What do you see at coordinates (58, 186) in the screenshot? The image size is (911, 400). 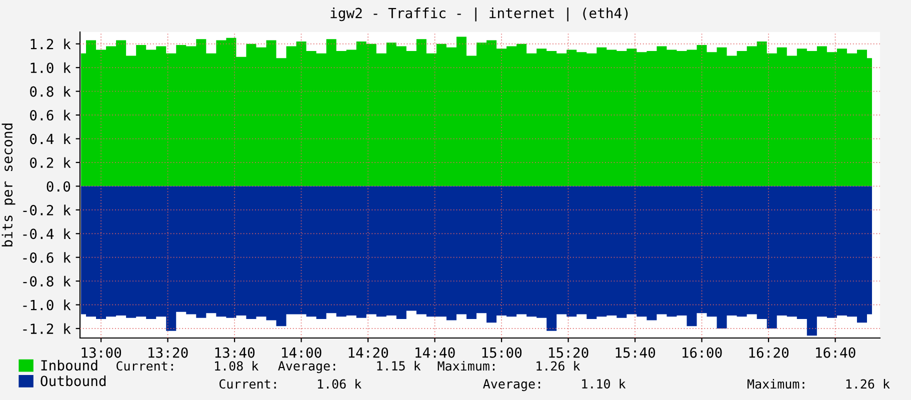 I see `y-tick-label: 0.0` at bounding box center [58, 186].